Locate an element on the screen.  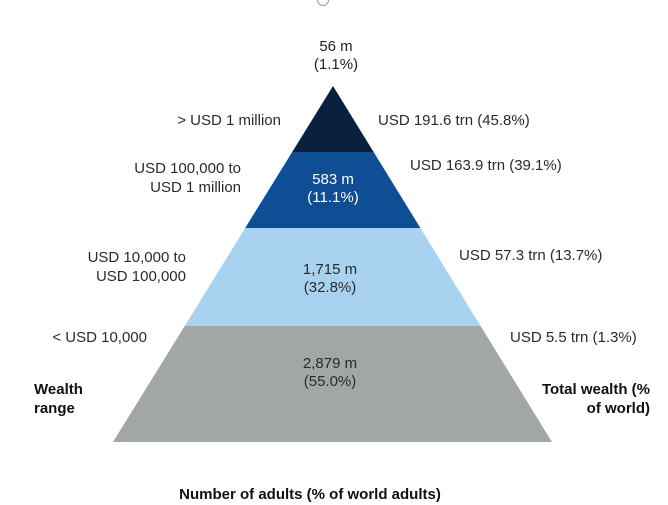
tier-0-range-line1: > USD 1 million is located at coordinates (229, 120).